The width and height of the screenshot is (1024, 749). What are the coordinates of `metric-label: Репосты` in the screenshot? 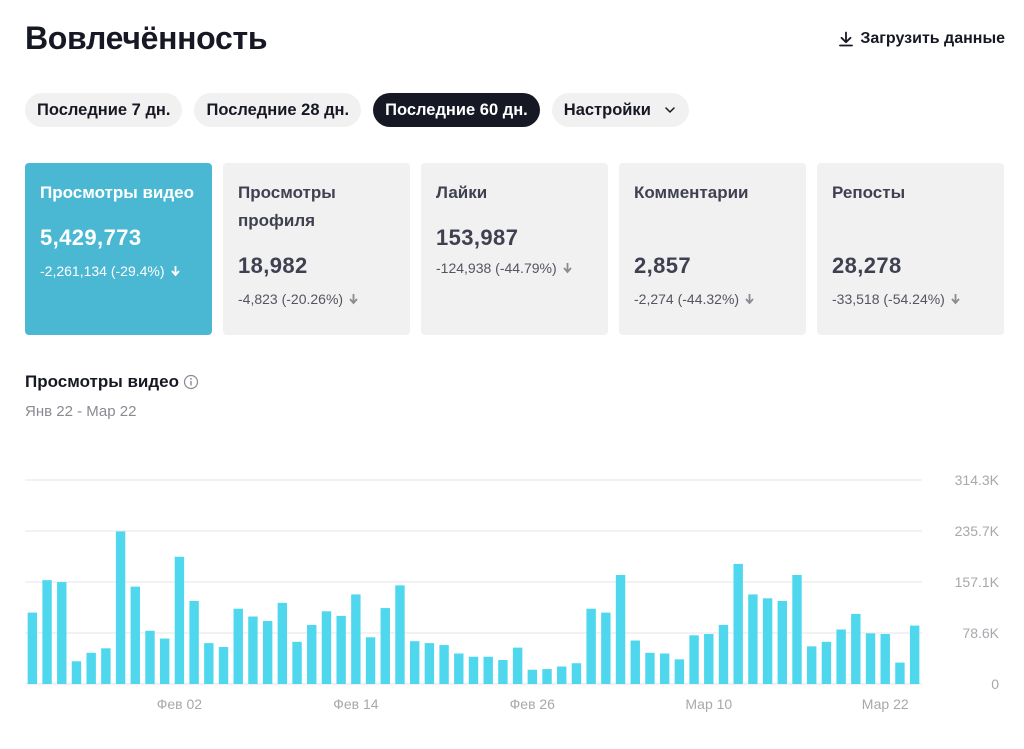 It's located at (869, 192).